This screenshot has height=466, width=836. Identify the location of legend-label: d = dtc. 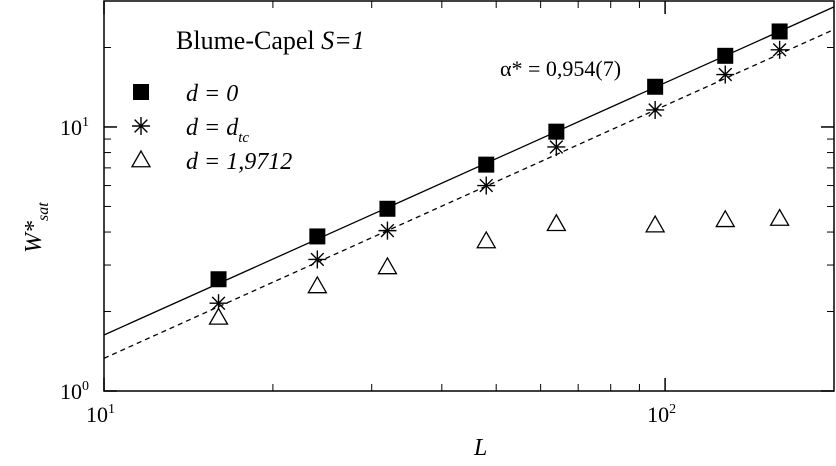
(217, 130).